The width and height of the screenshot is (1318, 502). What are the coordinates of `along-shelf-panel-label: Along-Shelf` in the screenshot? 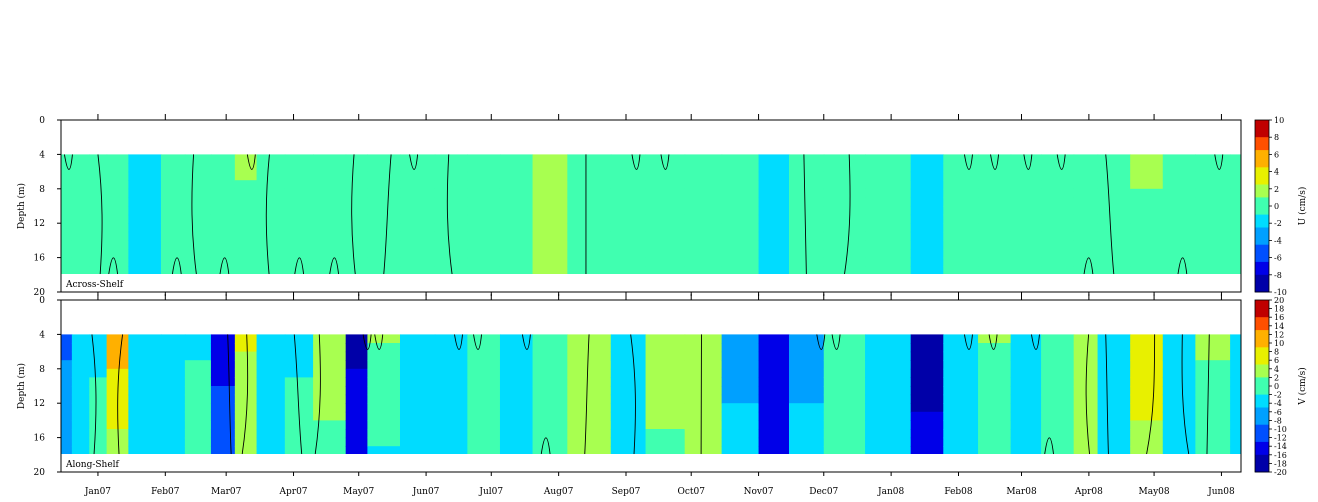 It's located at (92, 465).